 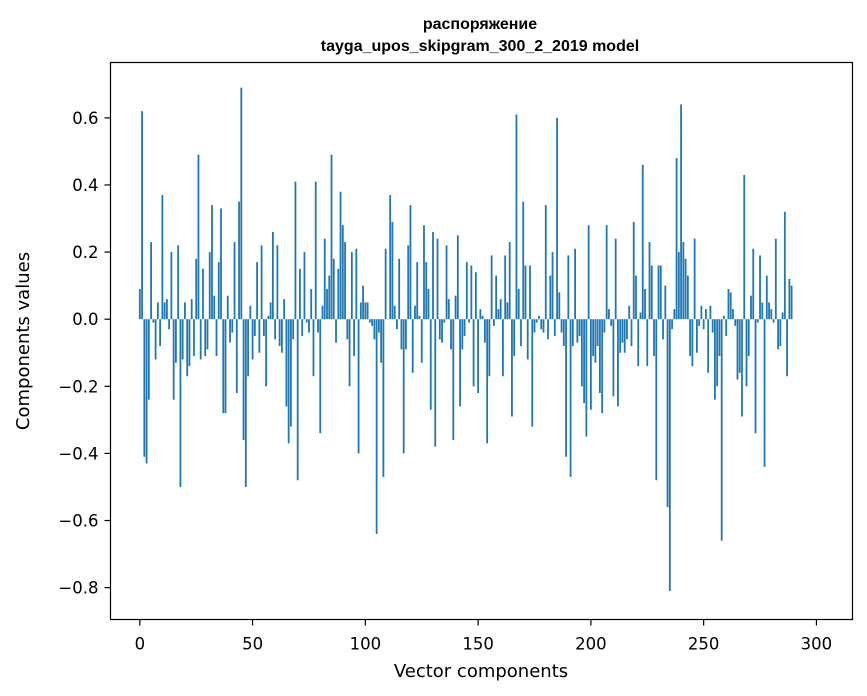 I want to click on y-tick-label: −0.8, so click(x=78, y=588).